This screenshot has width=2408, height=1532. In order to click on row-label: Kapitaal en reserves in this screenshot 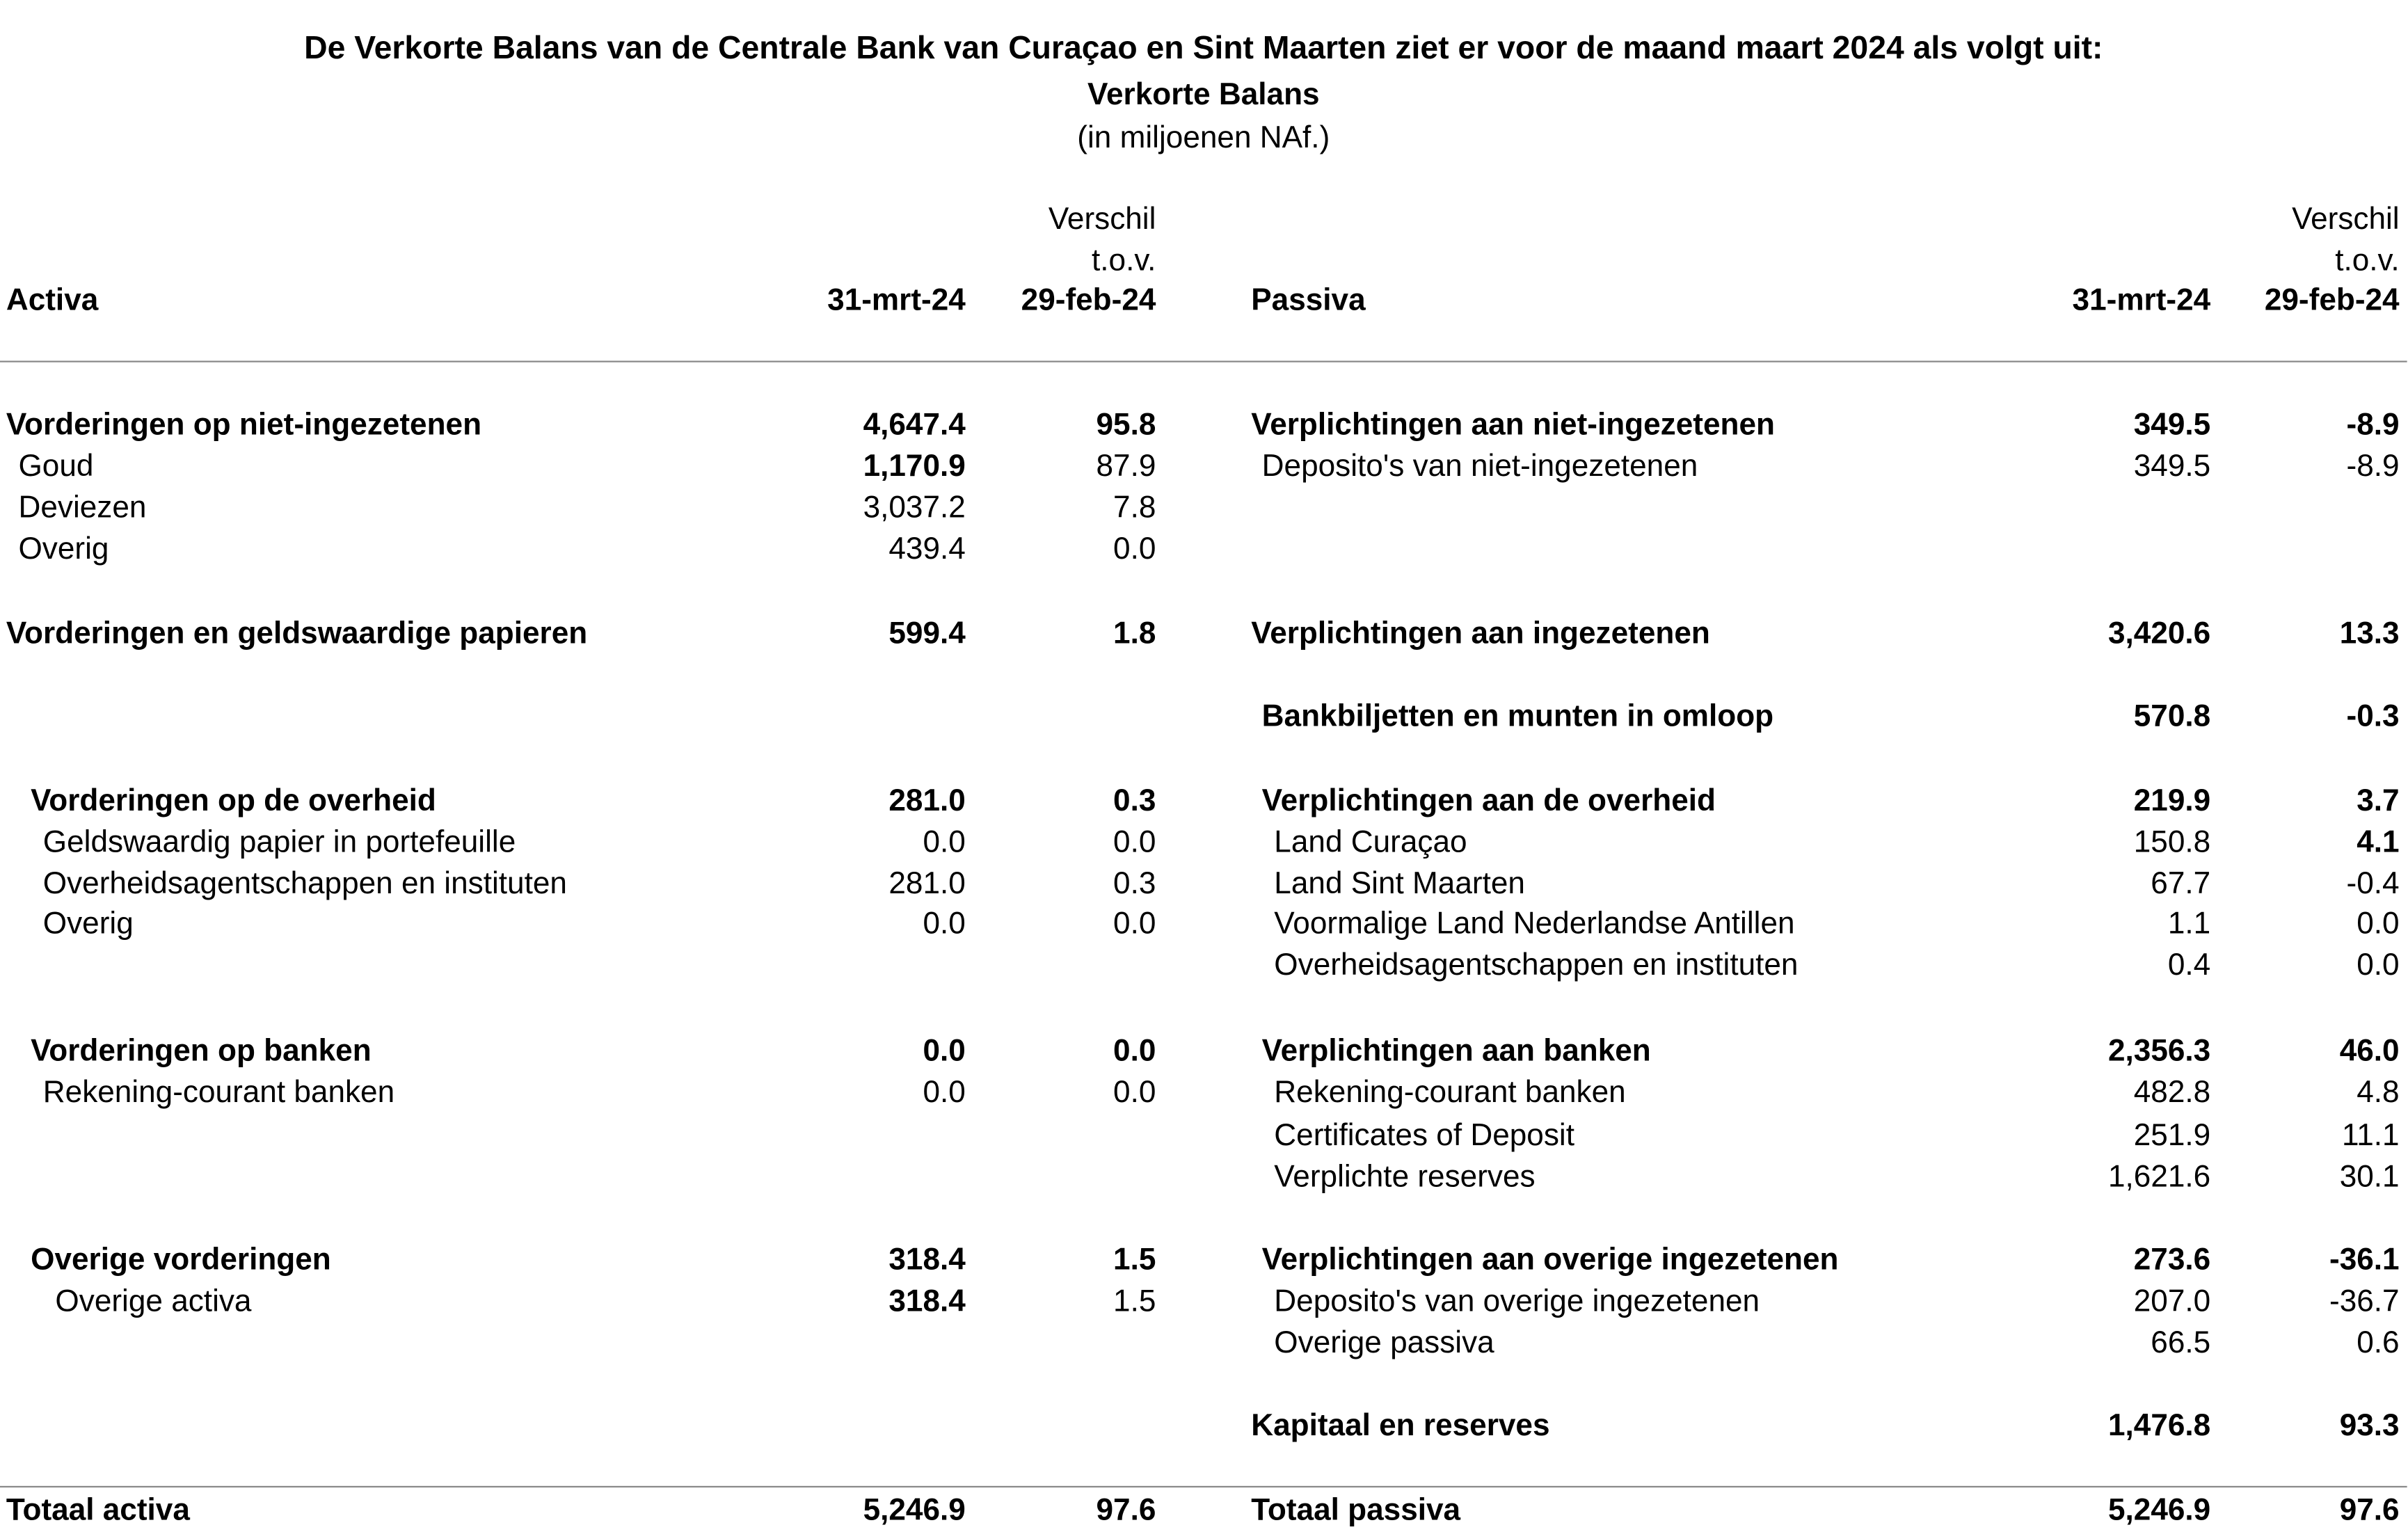, I will do `click(1401, 1426)`.